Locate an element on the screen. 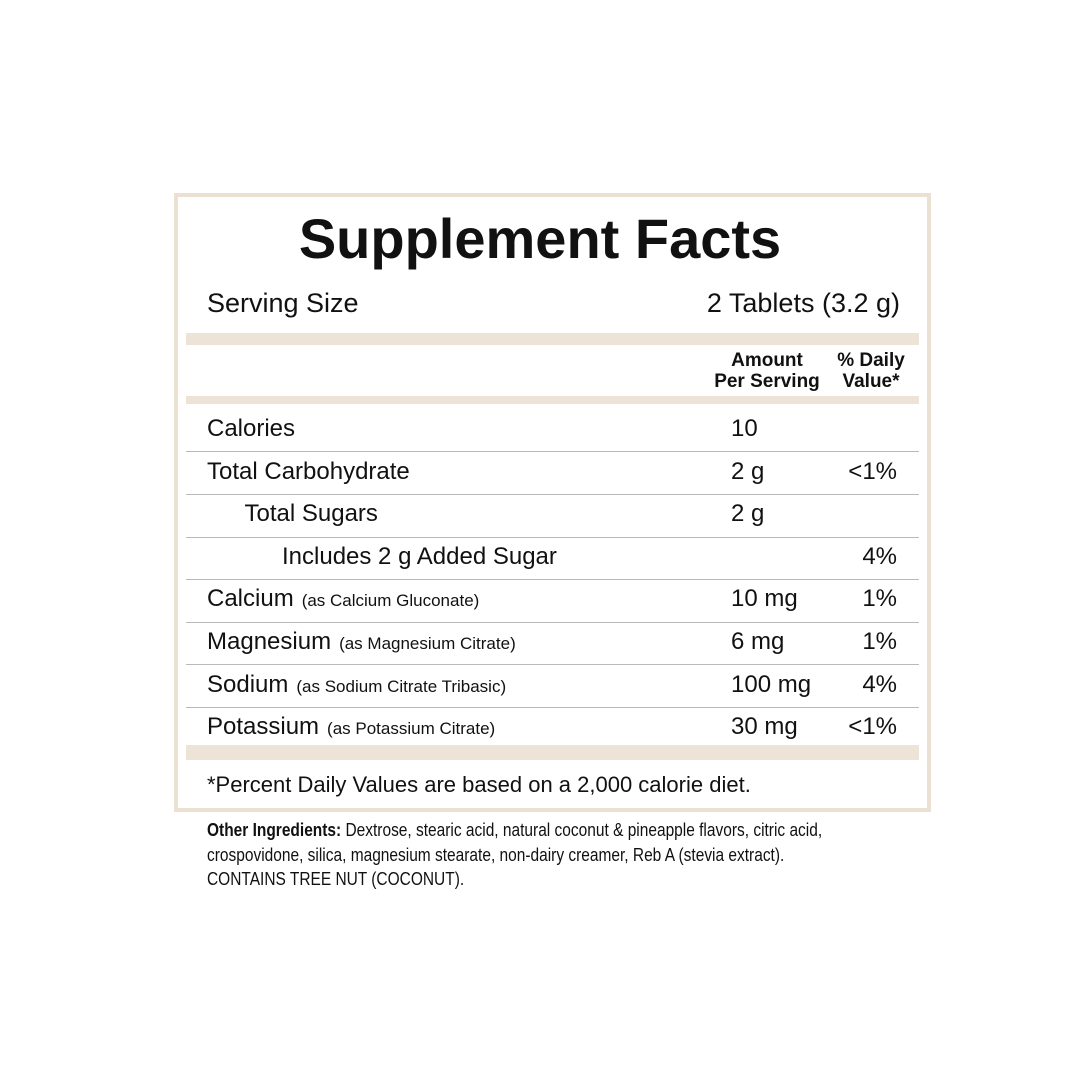  header-line: Value* is located at coordinates (871, 381).